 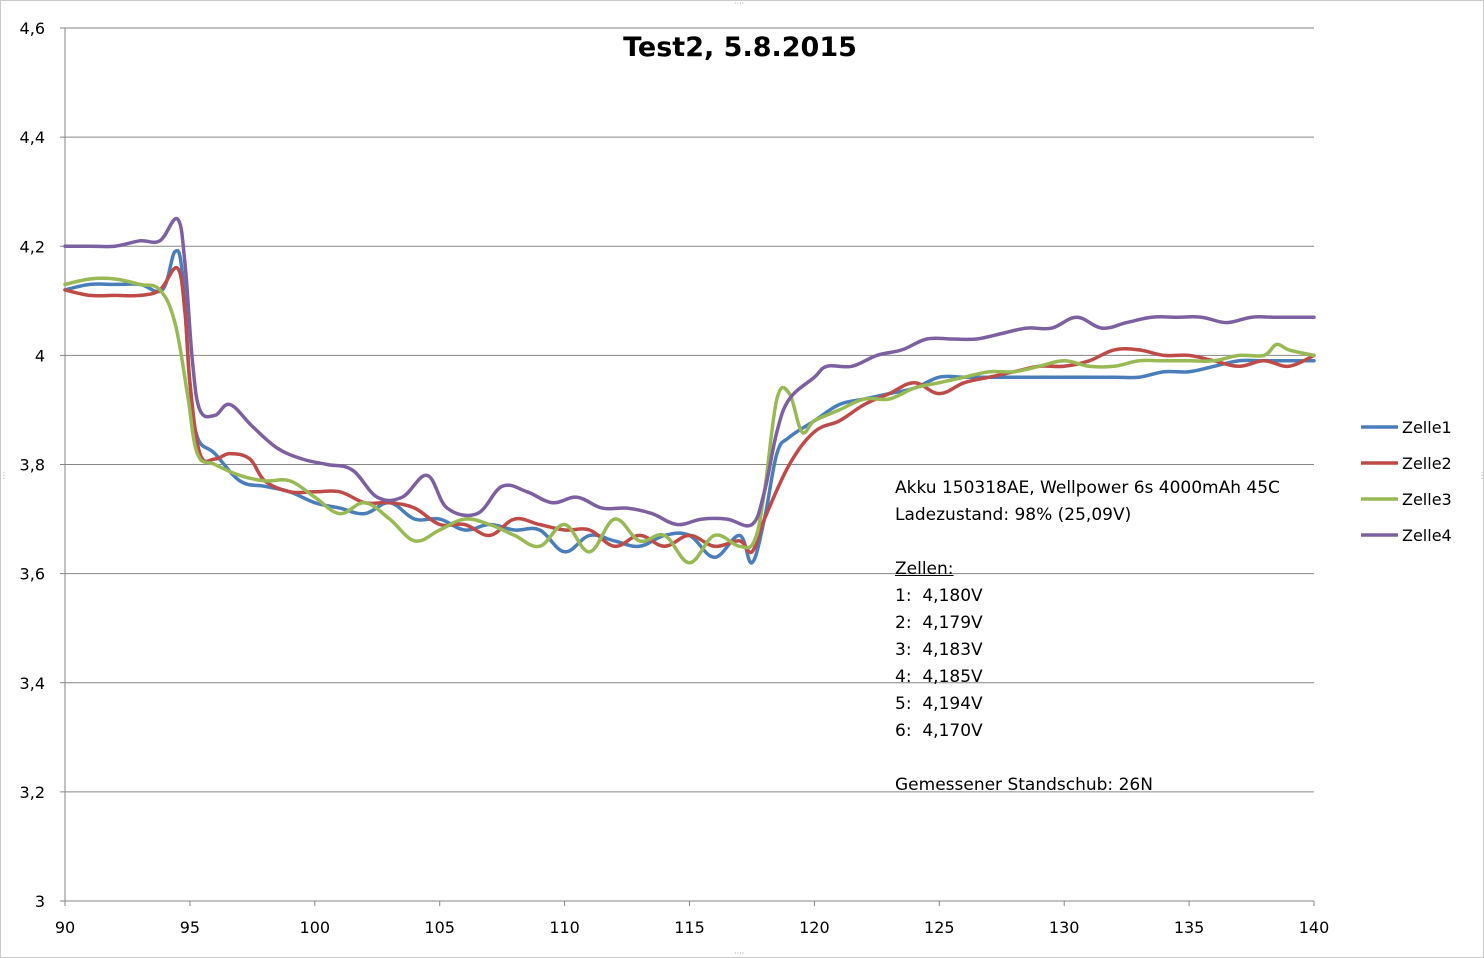 I want to click on x-tick-label: 110, so click(x=564, y=927).